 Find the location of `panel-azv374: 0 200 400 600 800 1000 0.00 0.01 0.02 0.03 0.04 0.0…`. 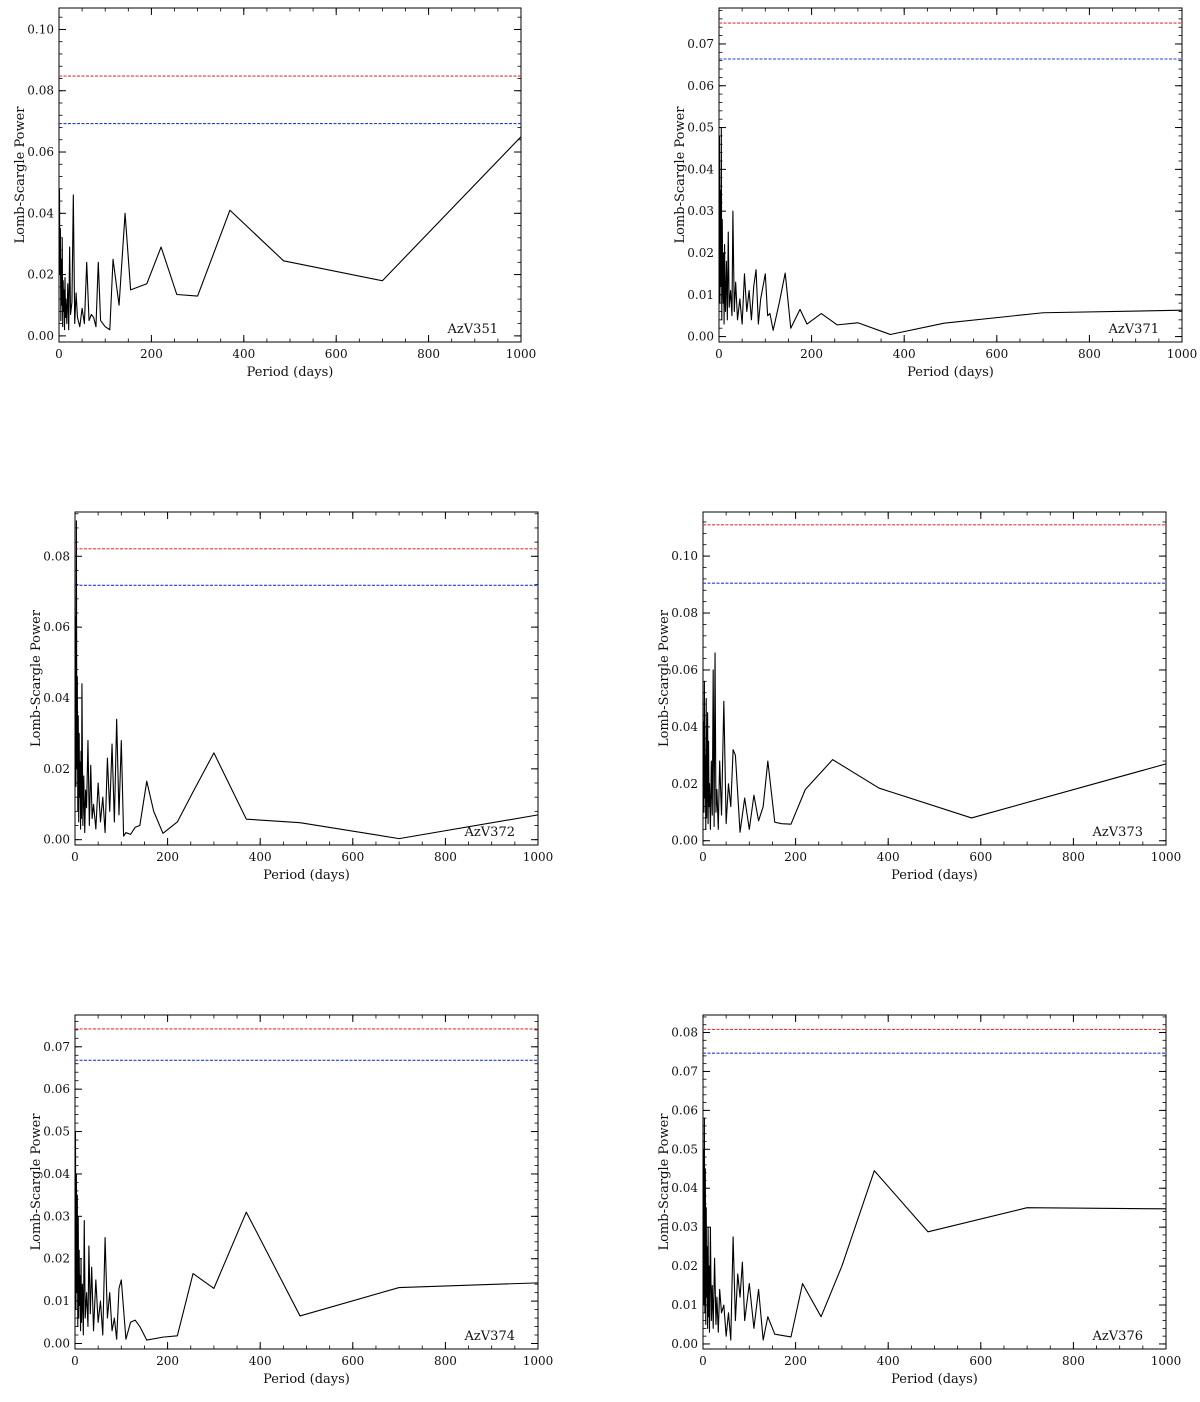

panel-azv374: 0 200 400 600 800 1000 0.00 0.01 0.02 0.03 0.04 0.0… is located at coordinates (291, 1200).